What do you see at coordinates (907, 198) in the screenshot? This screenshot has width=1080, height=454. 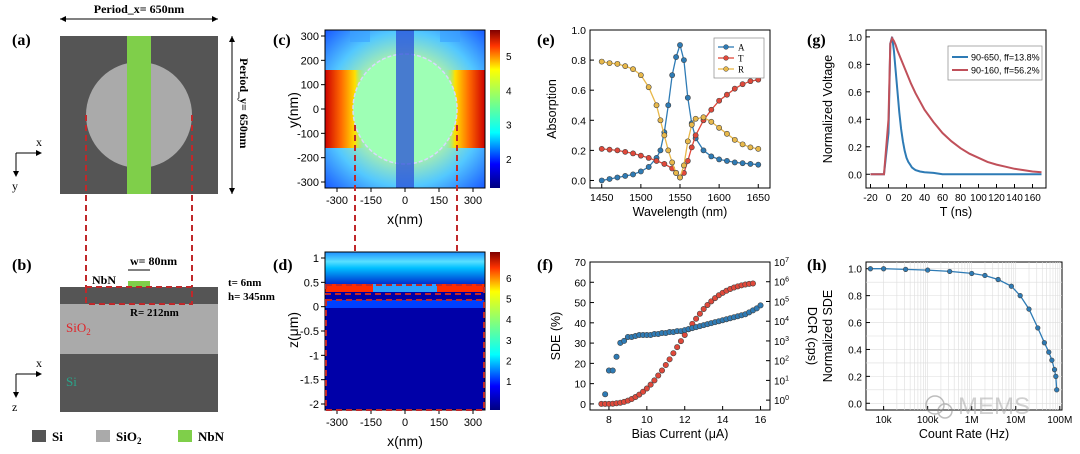 I see `x-tick-label: 20` at bounding box center [907, 198].